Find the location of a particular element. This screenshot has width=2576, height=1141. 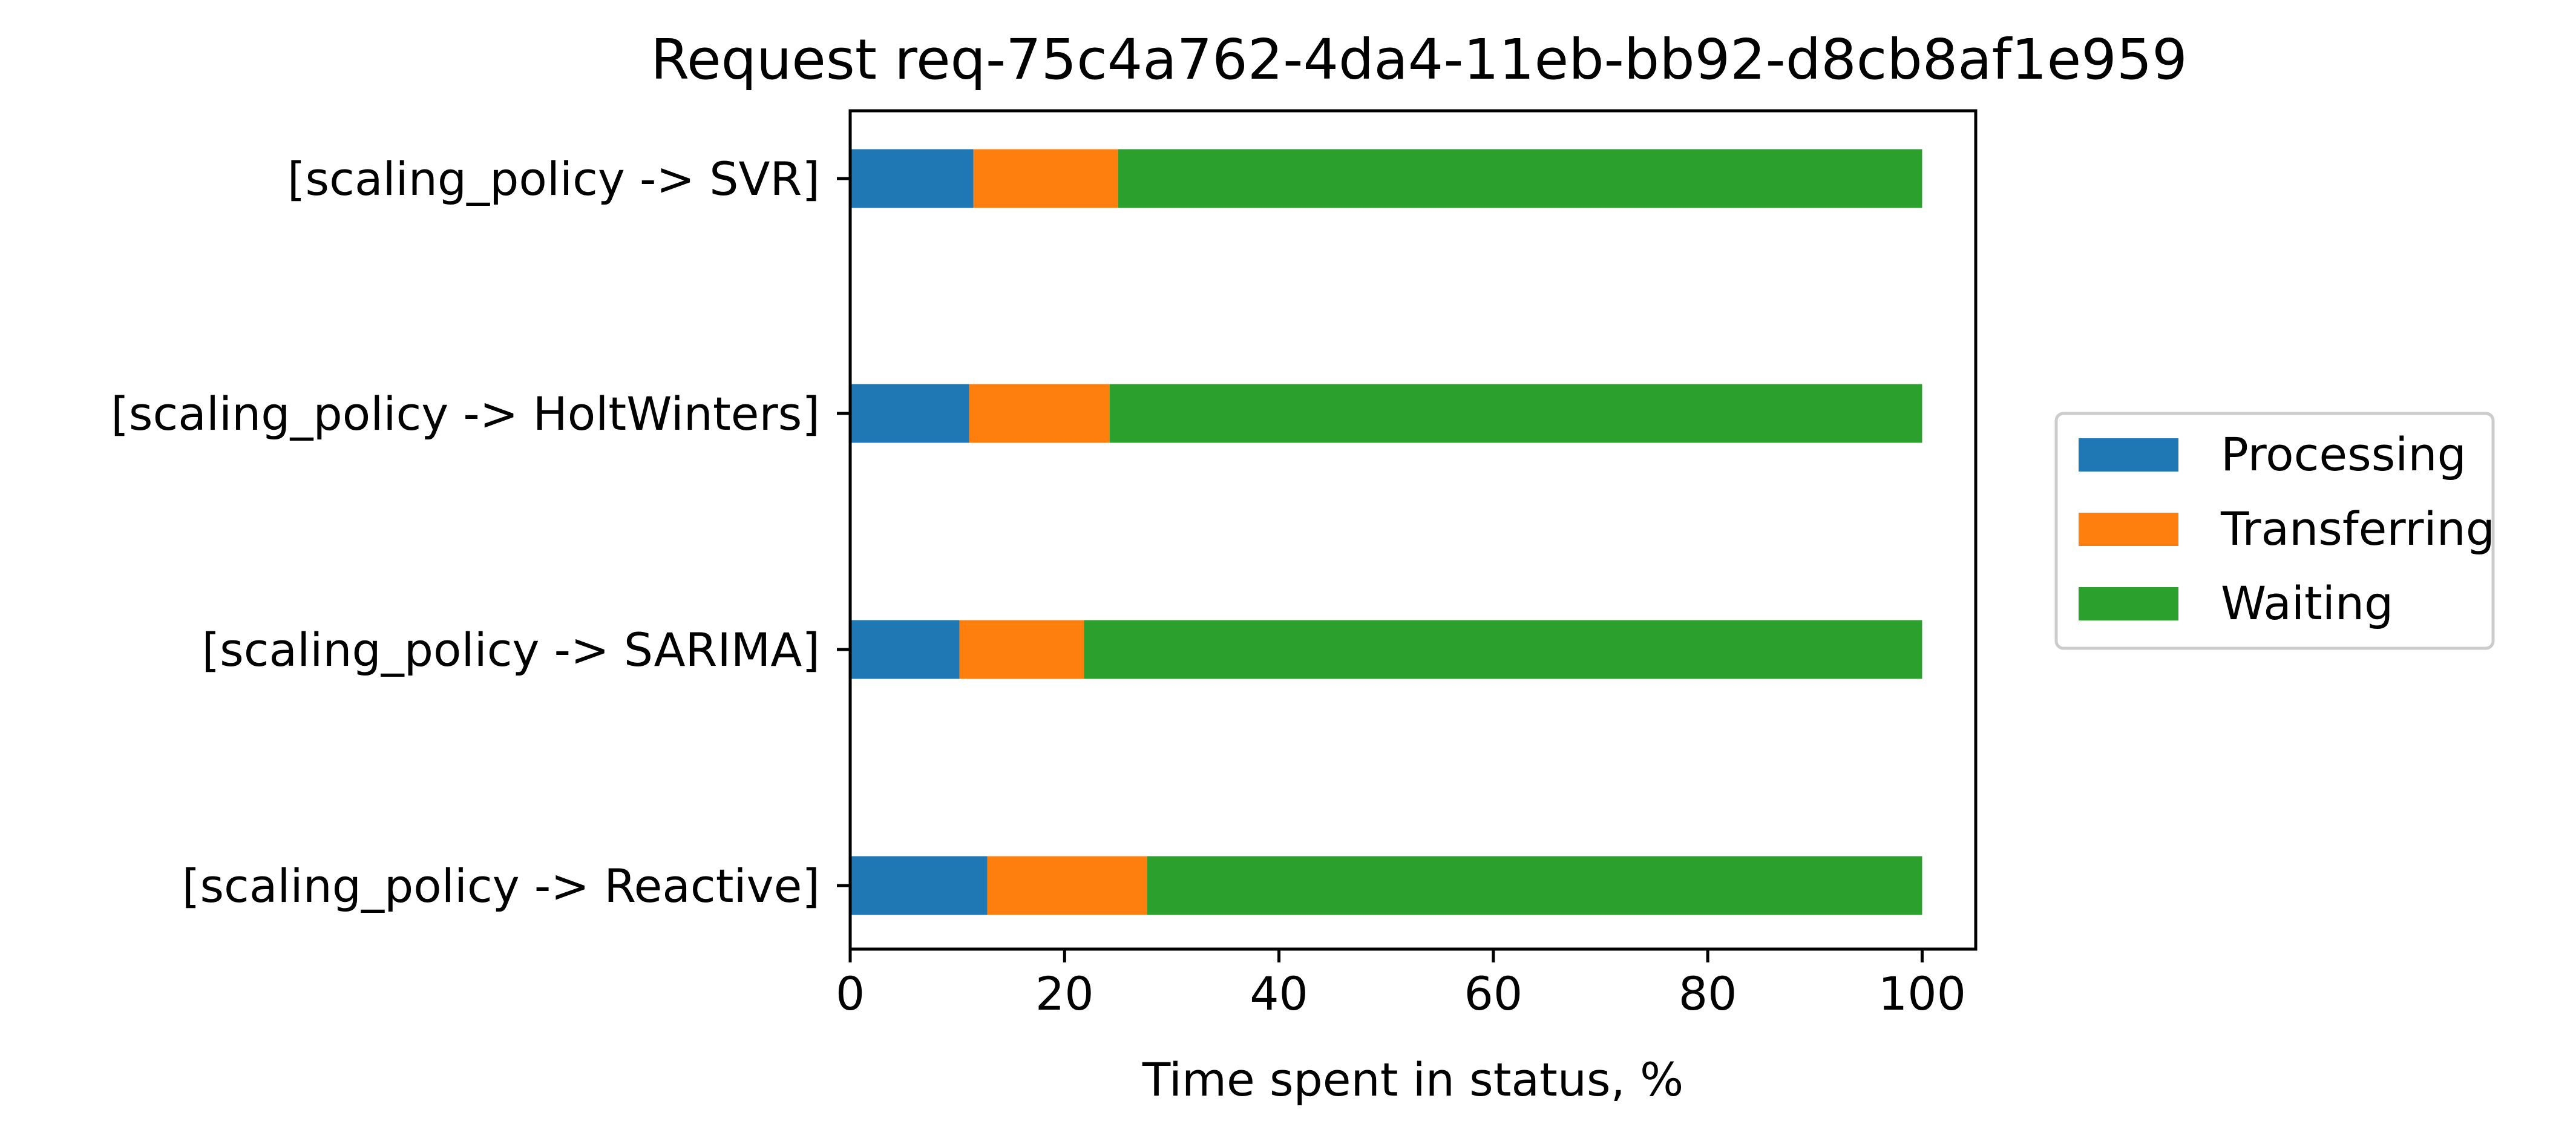

legend-swatch-processing is located at coordinates (2128, 455).